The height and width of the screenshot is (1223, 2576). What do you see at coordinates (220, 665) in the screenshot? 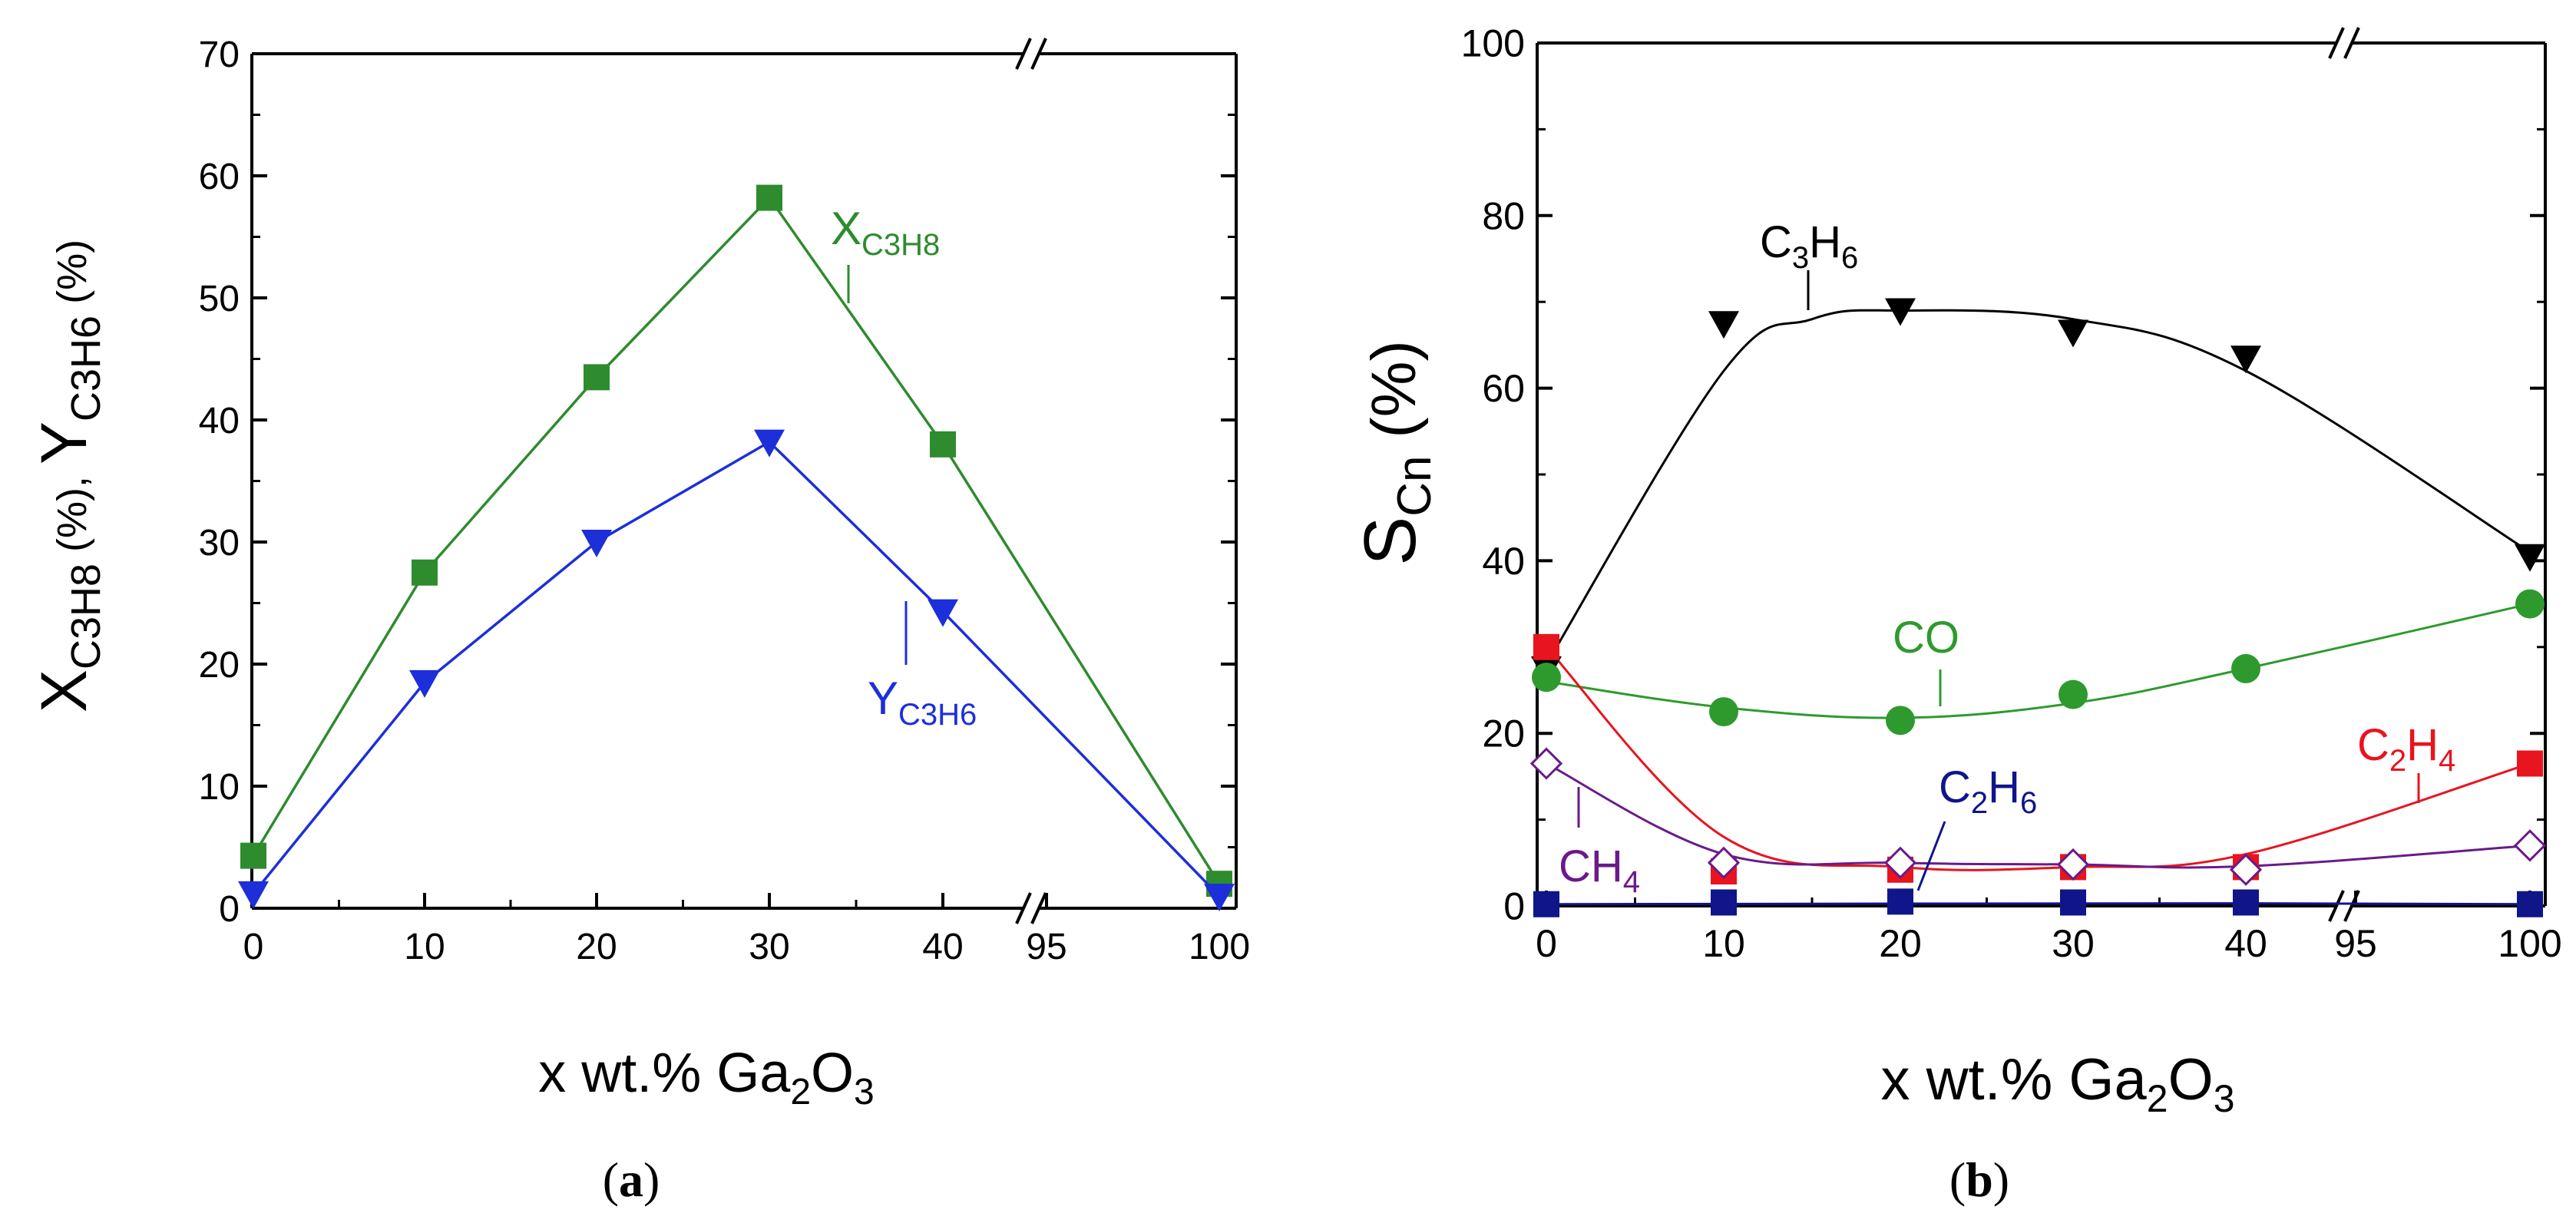
I see `a-ytick-label: 20` at bounding box center [220, 665].